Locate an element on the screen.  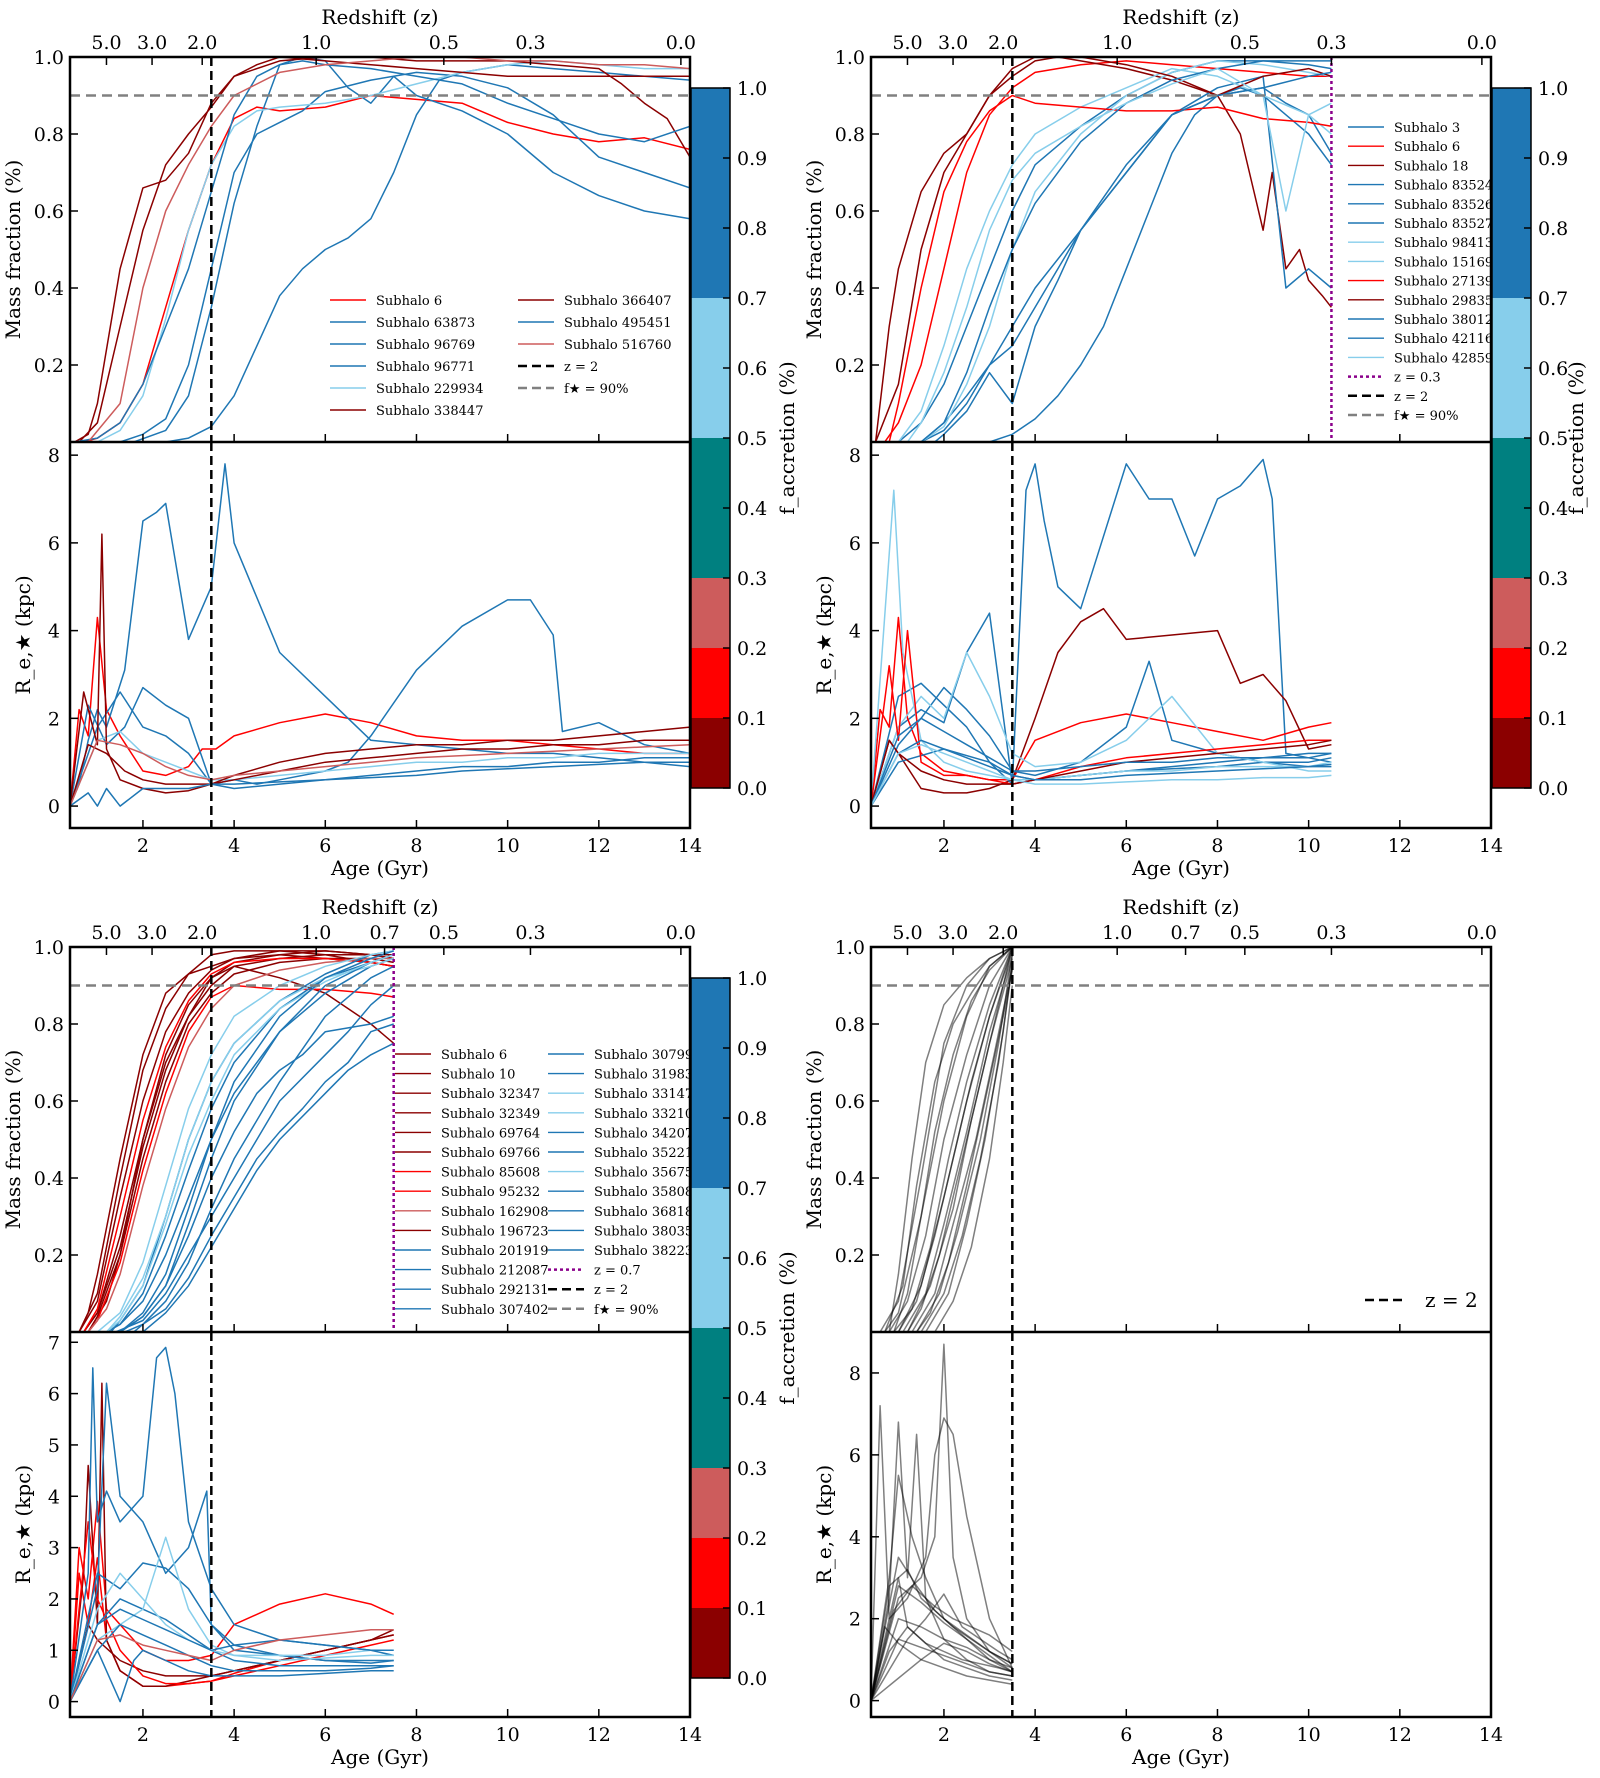
legend-entry-6-label: Subhalo 98413 is located at coordinates (1443, 243).